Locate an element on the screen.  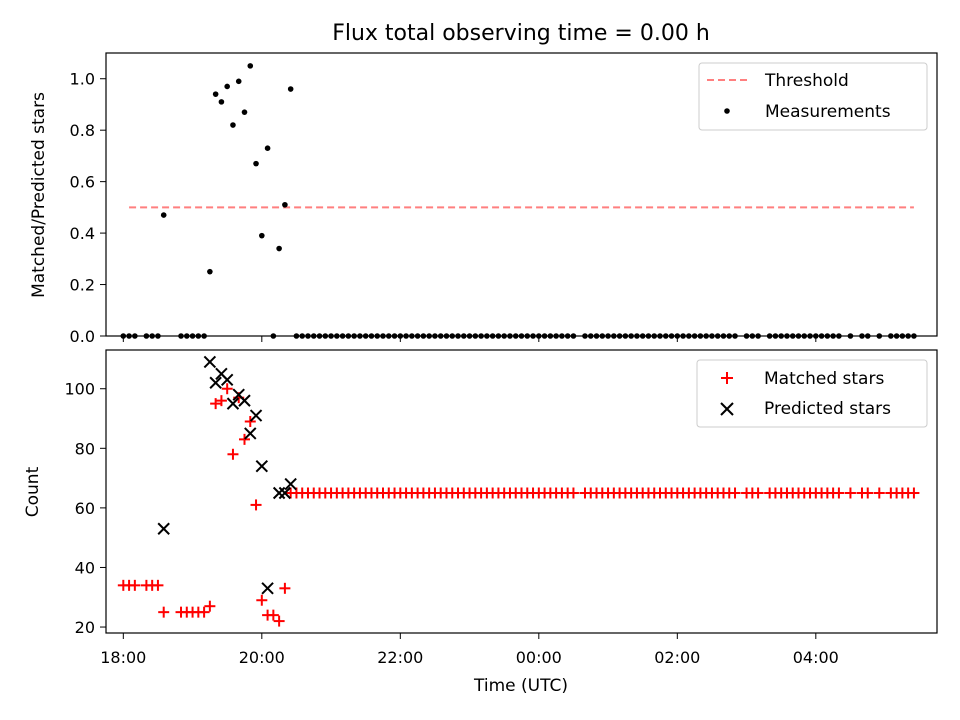
count-x-ticks: 18:00 20:00 22:00 00:00 02:00 04:00 is located at coordinates (469, 650).